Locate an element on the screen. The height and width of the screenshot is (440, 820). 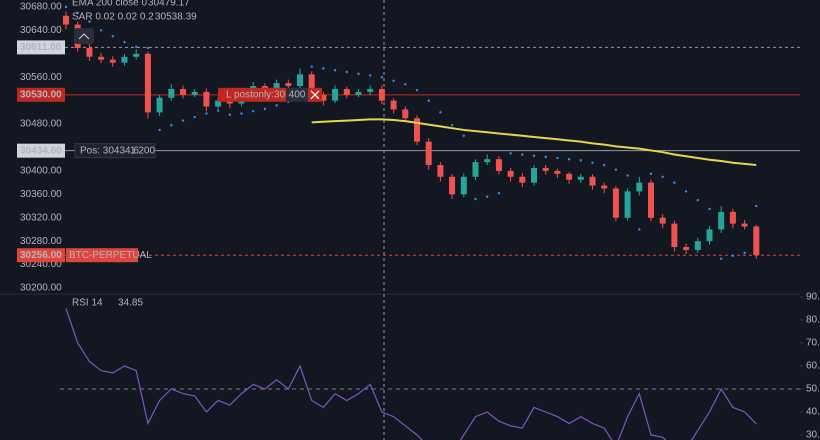
price-label: 30256.00 is located at coordinates (41, 255).